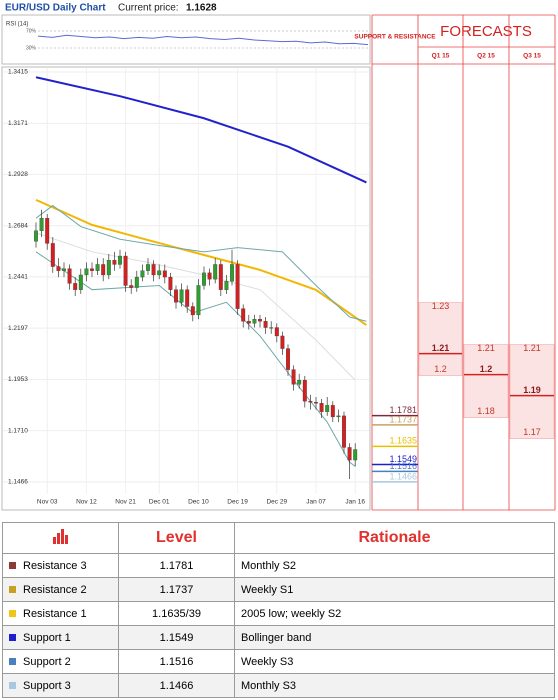  What do you see at coordinates (278, 565) in the screenshot?
I see `table-row: Resistance 3 1.1781 Monthly S2` at bounding box center [278, 565].